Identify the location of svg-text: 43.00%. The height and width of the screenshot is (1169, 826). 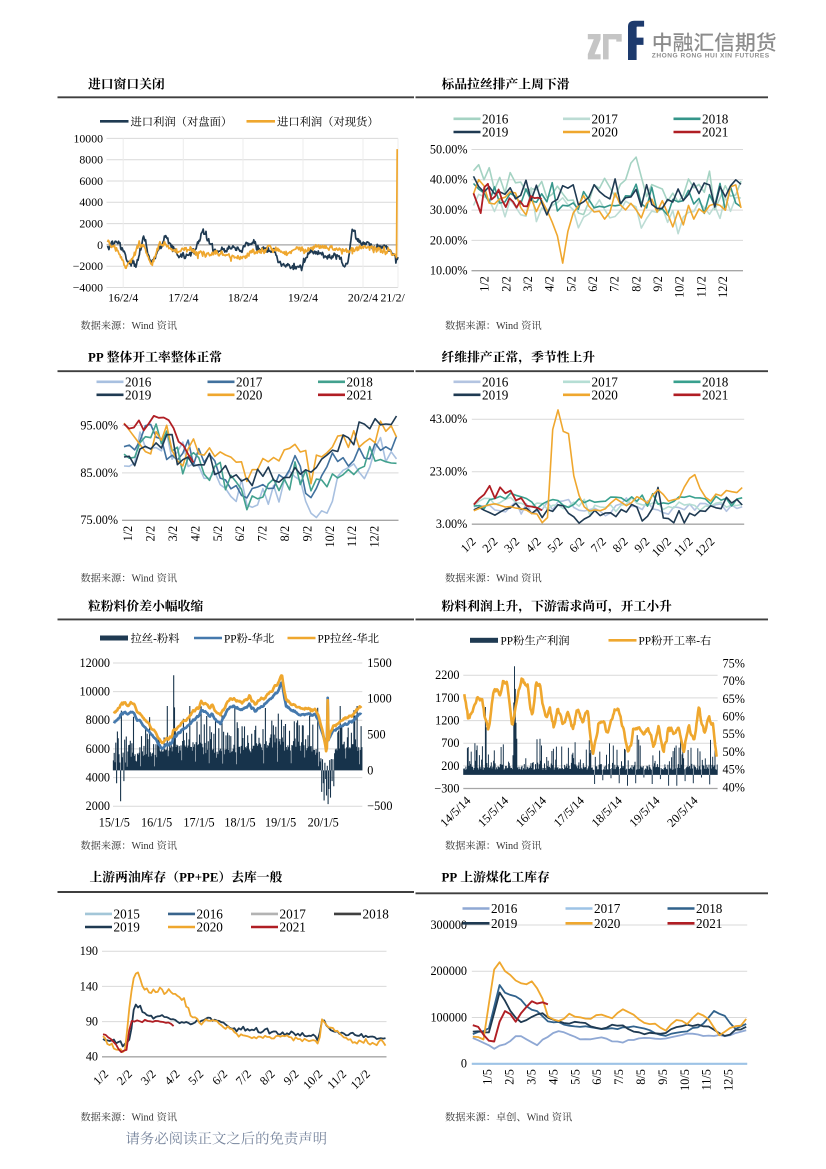
(449, 419).